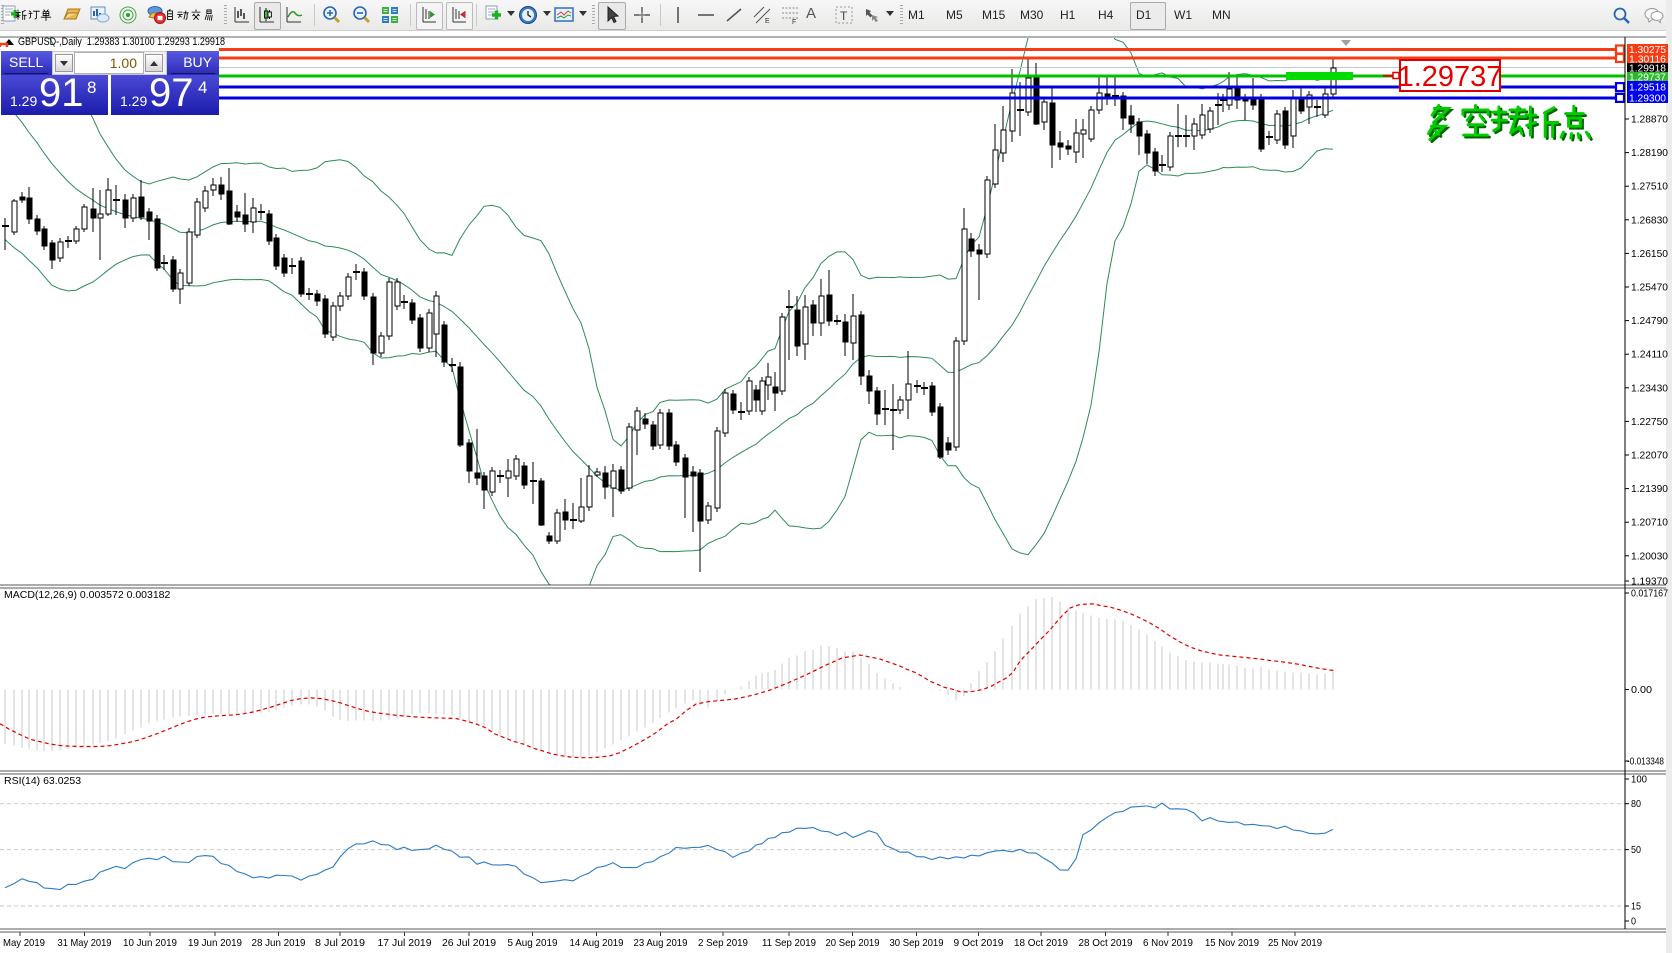  What do you see at coordinates (1649, 388) in the screenshot?
I see `svg-text: 1.23430` at bounding box center [1649, 388].